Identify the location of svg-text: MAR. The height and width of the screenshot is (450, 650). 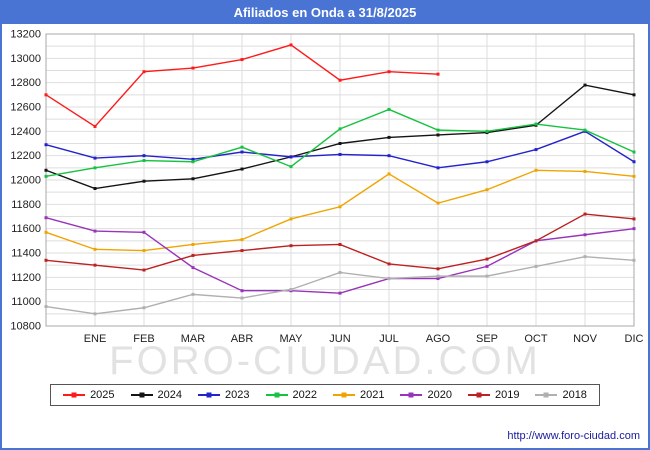
(193, 339).